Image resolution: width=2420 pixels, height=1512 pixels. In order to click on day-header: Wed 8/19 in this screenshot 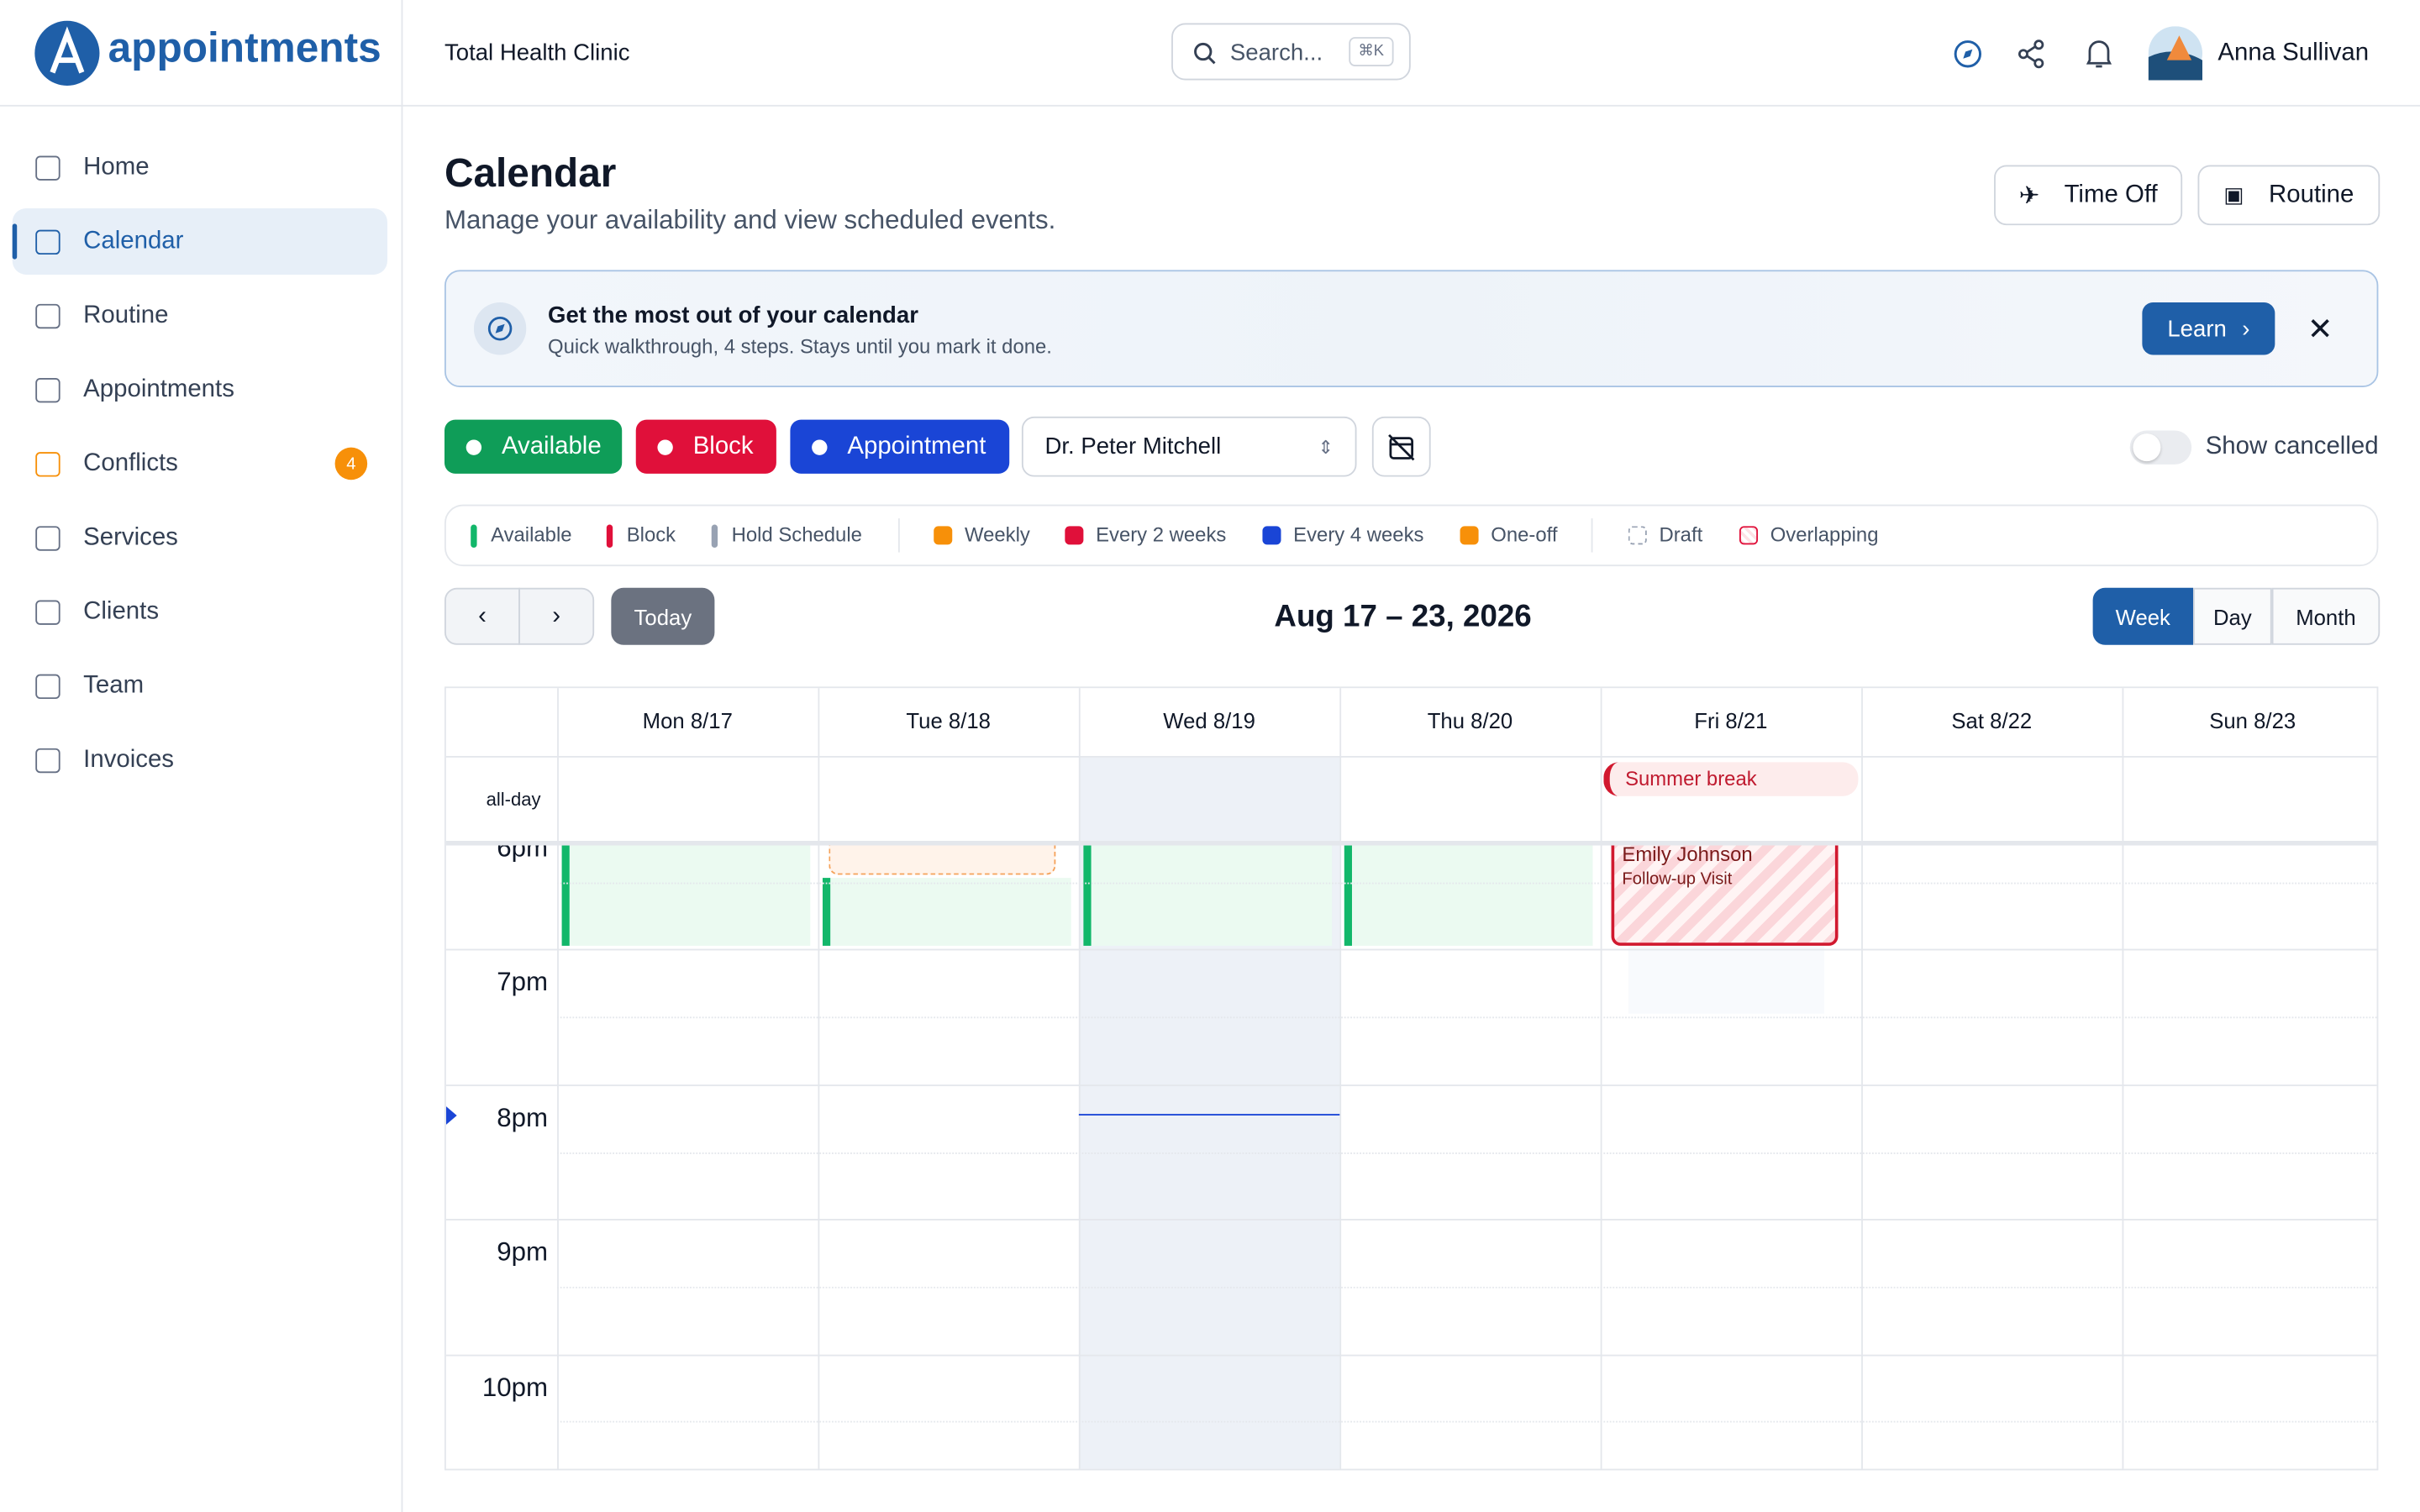, I will do `click(1209, 720)`.